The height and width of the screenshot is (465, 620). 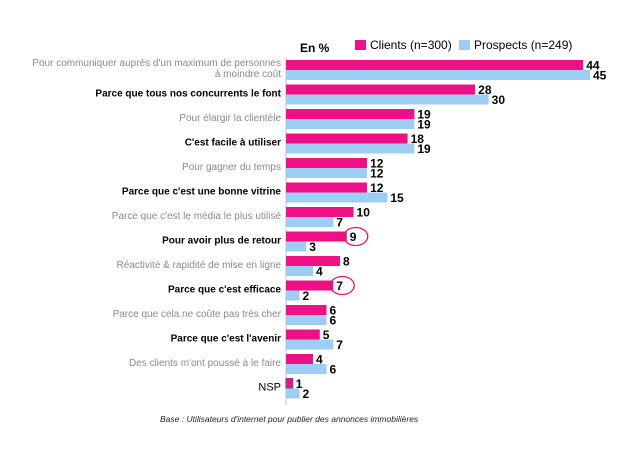 I want to click on unit-label: En %, so click(x=315, y=48).